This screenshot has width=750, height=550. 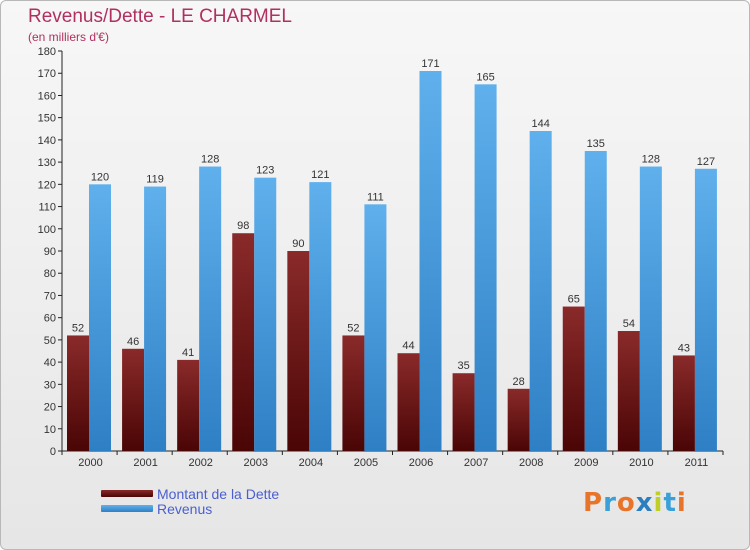 I want to click on x-tick-label: 2008, so click(x=531, y=463).